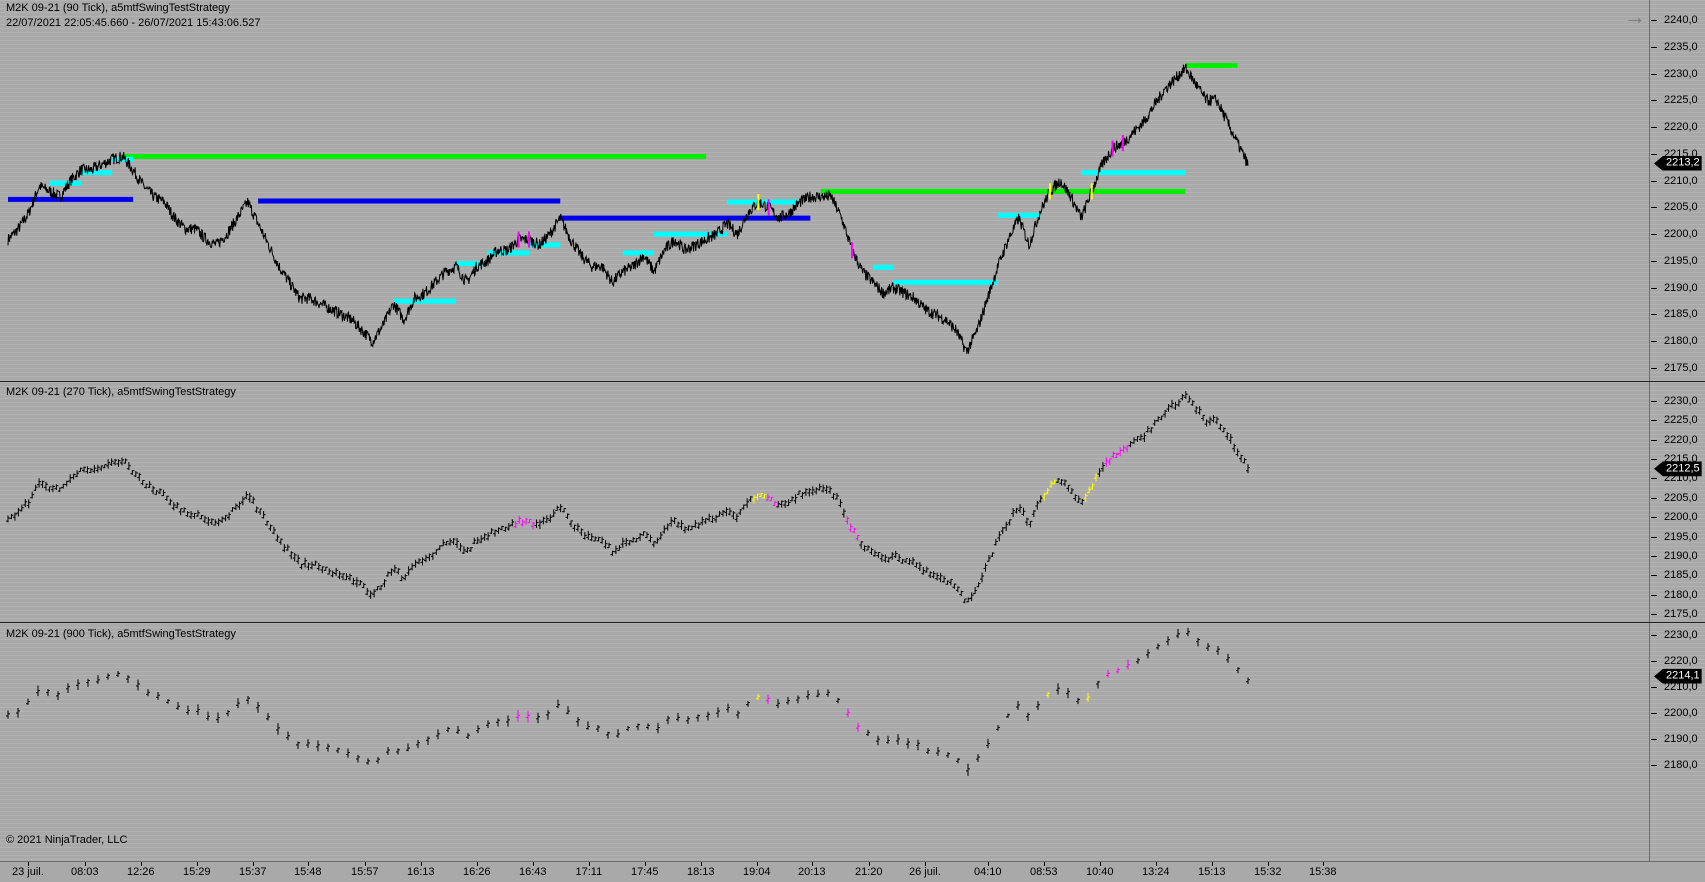 The height and width of the screenshot is (882, 1705). What do you see at coordinates (253, 872) in the screenshot?
I see `x-tick-label: 15:37` at bounding box center [253, 872].